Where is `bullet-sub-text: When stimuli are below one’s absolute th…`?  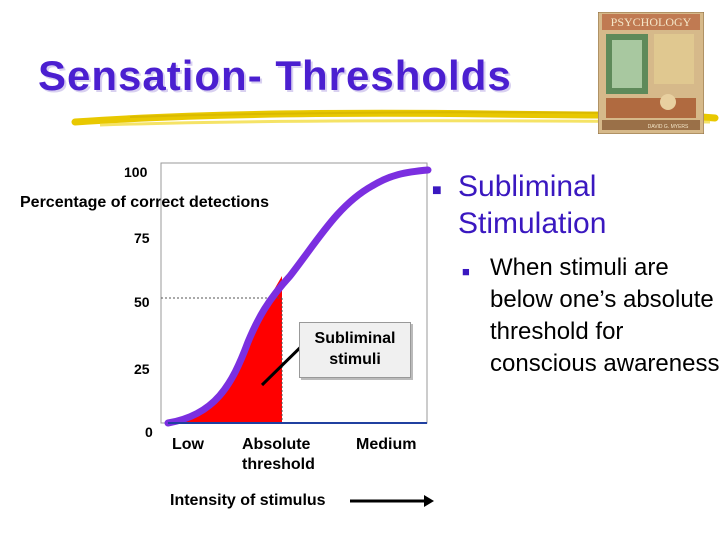 bullet-sub-text: When stimuli are below one’s absolute th… is located at coordinates (605, 315).